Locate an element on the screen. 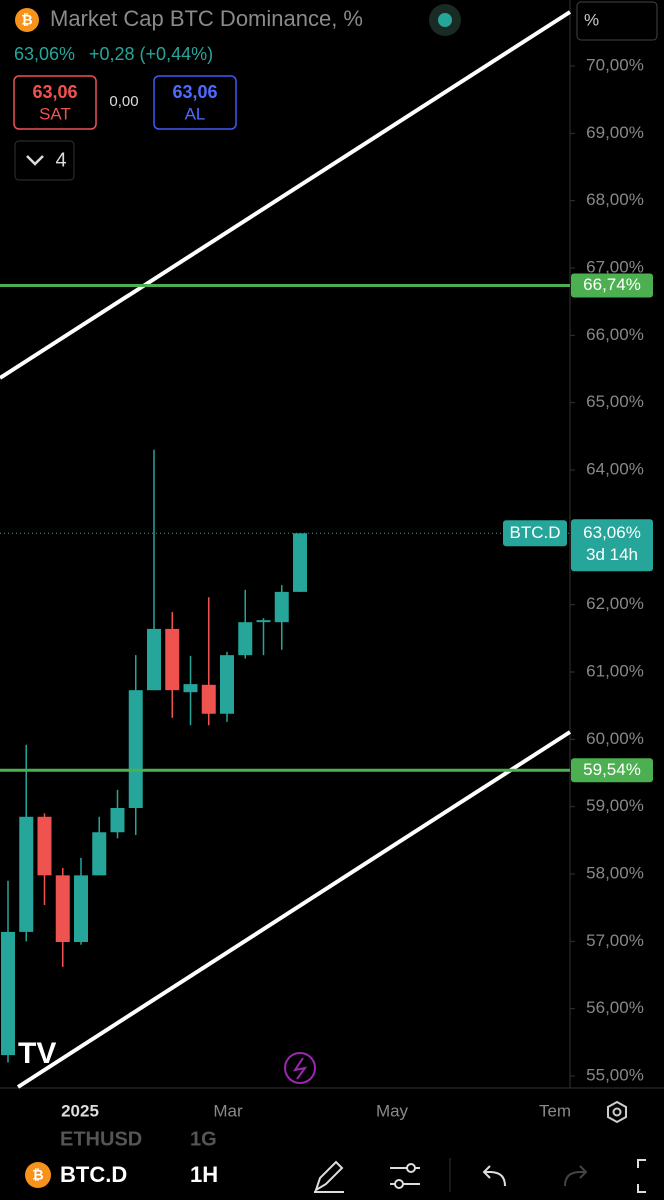 The height and width of the screenshot is (1200, 664). x-tick-label: Mar is located at coordinates (228, 1110).